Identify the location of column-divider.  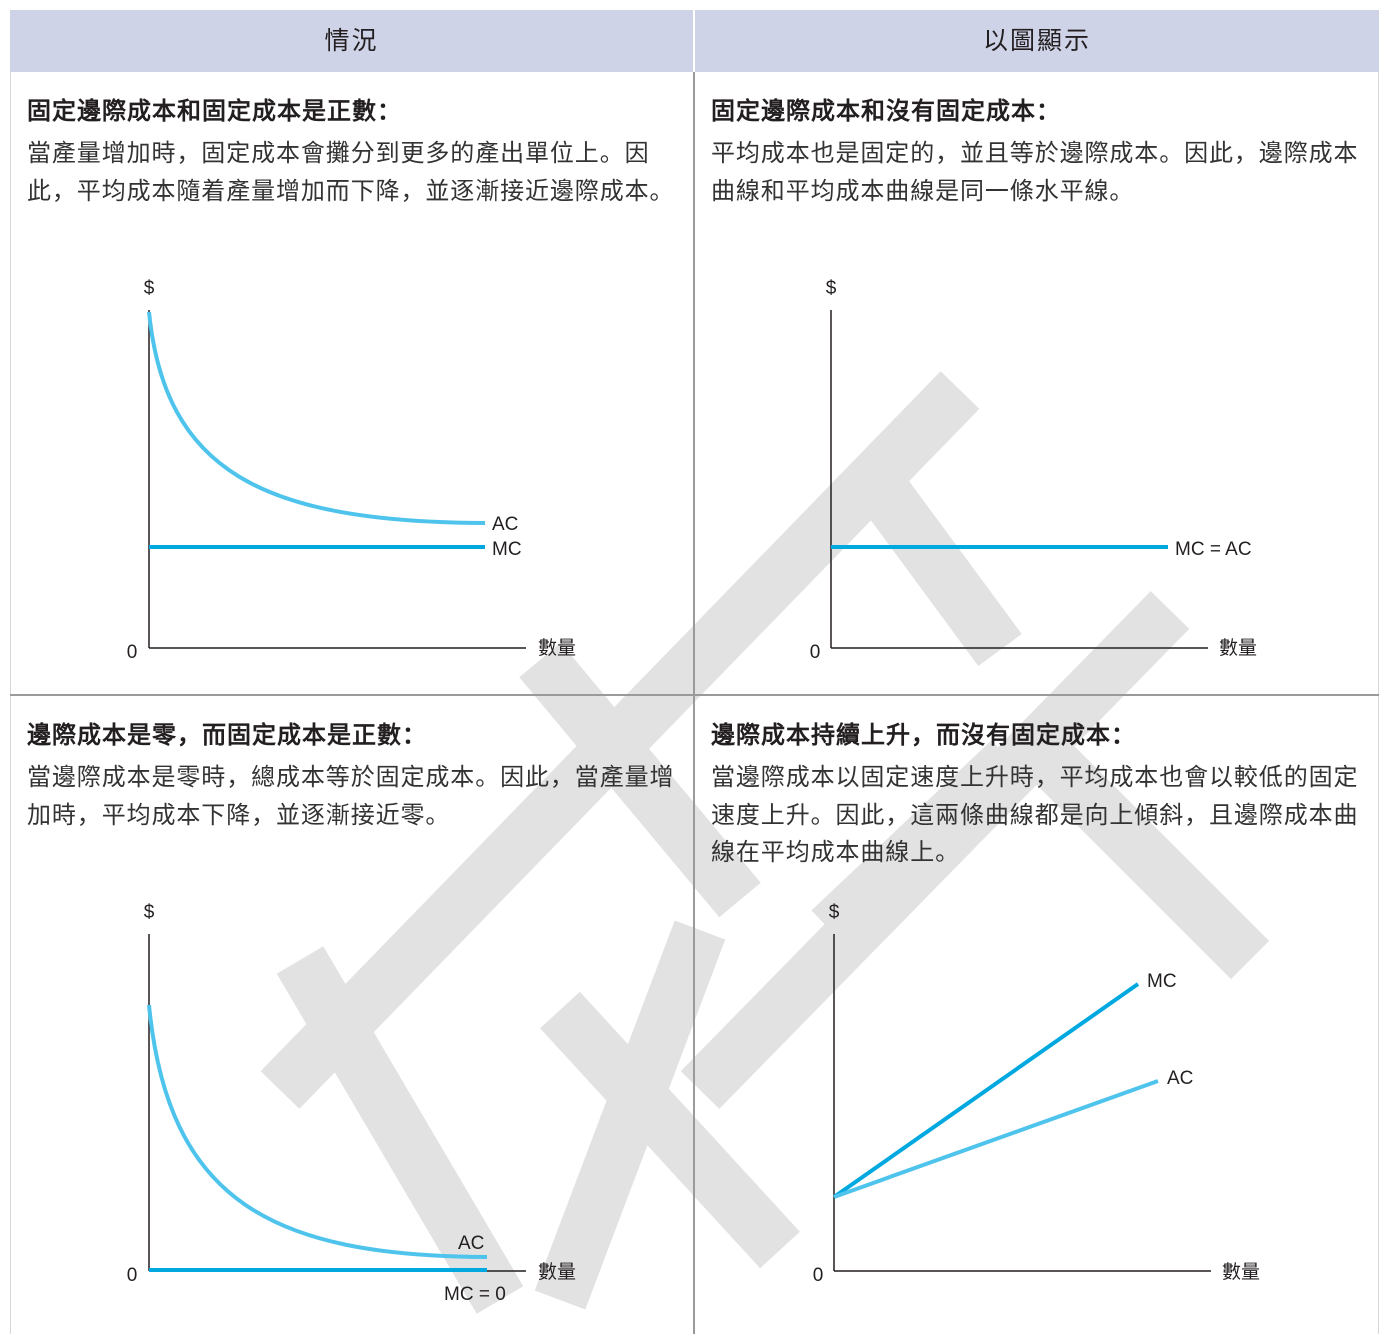
(694, 672).